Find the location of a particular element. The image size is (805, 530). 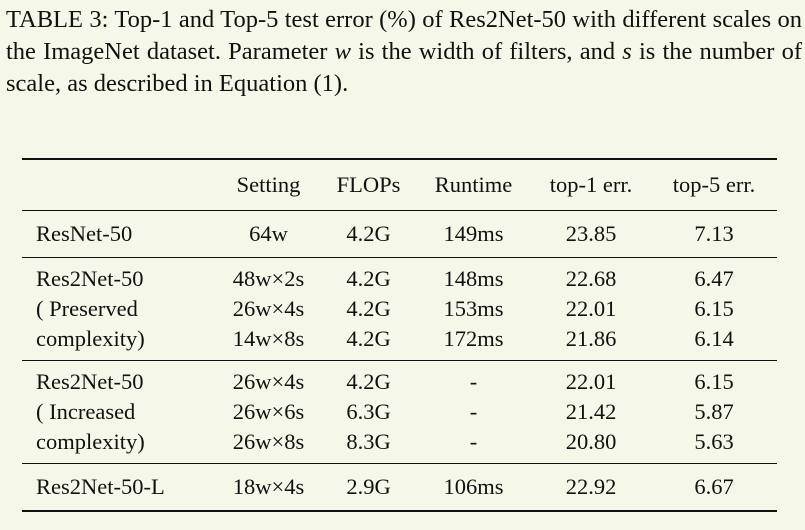

cell-flops-column: 4.2G 4.2G 4.2G is located at coordinates (368, 309).